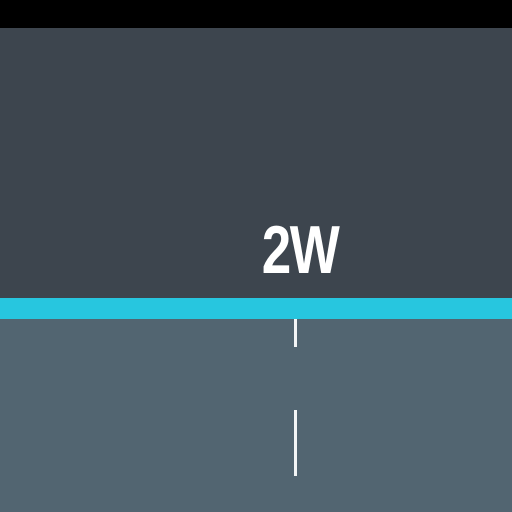  I want to click on period-label: 2W, so click(300, 250).